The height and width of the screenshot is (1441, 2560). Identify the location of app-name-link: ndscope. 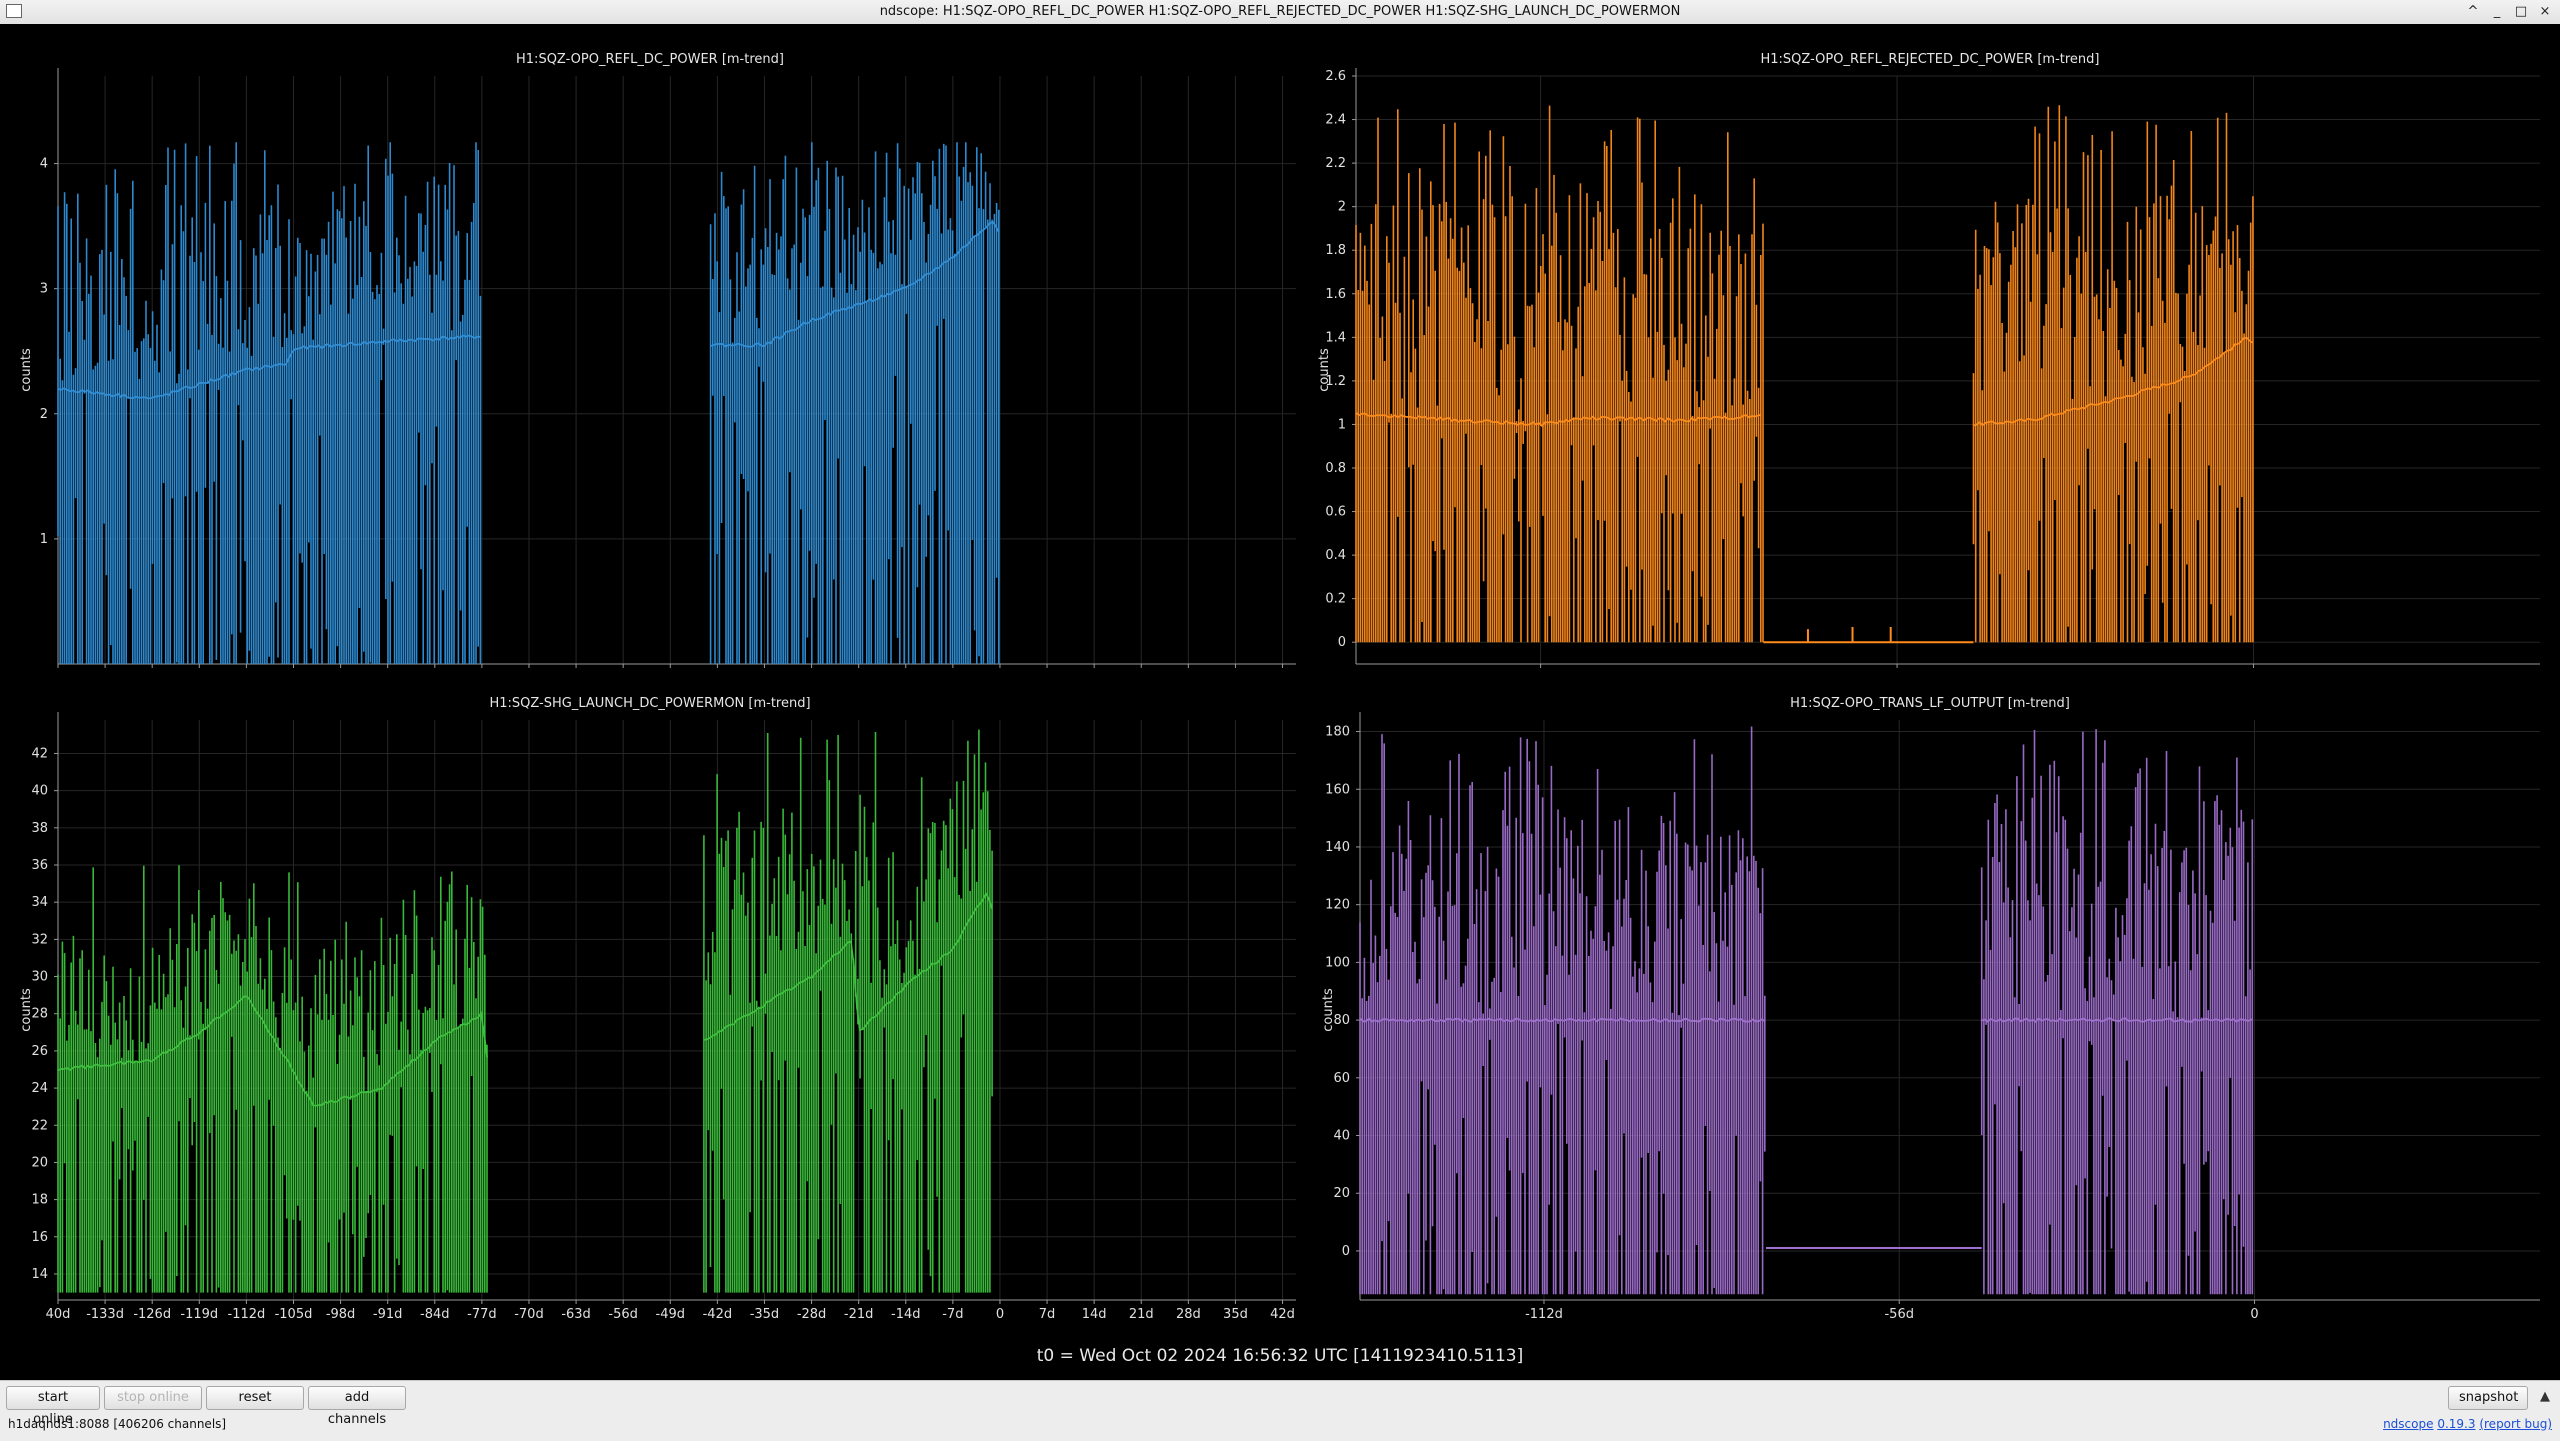
(2408, 1424).